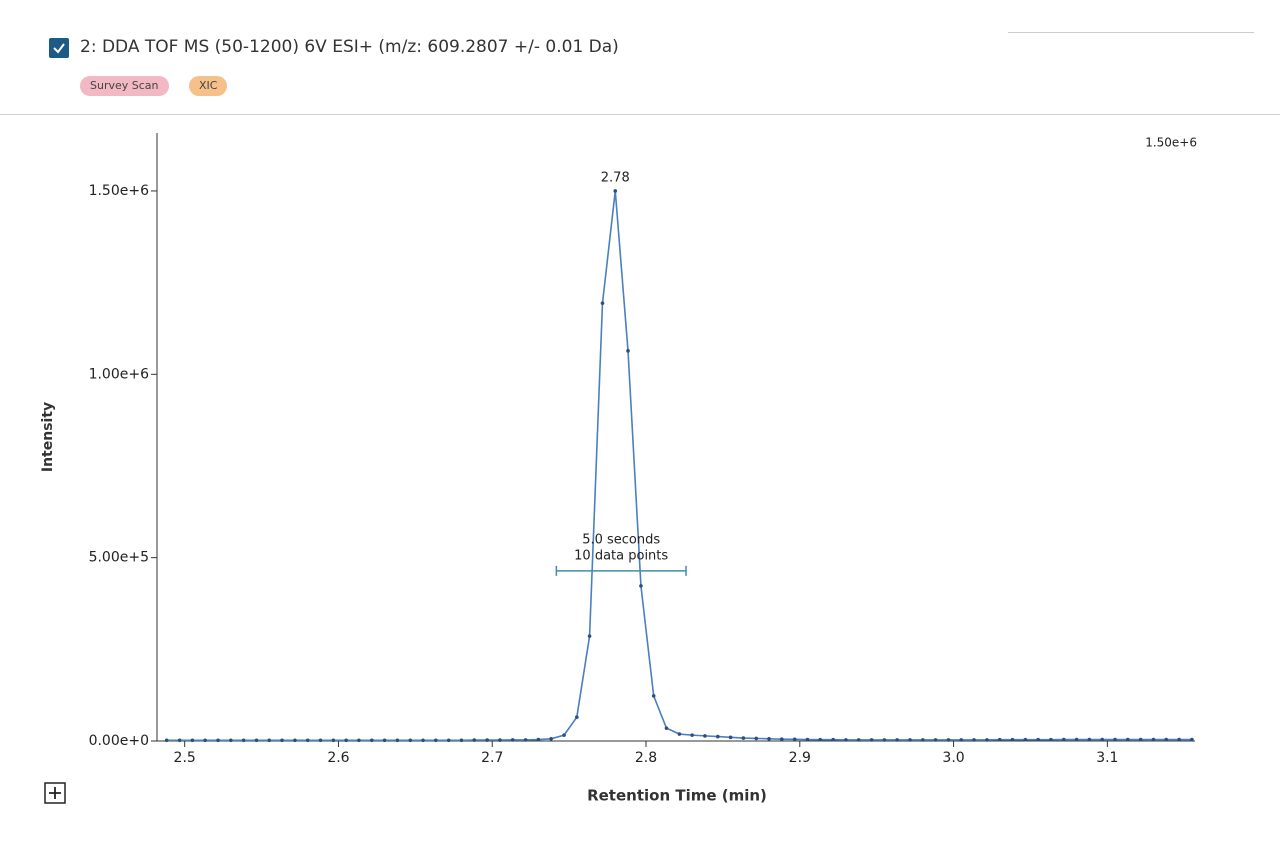  Describe the element at coordinates (119, 191) in the screenshot. I see `y-tick-label: 1.50e+6` at that location.